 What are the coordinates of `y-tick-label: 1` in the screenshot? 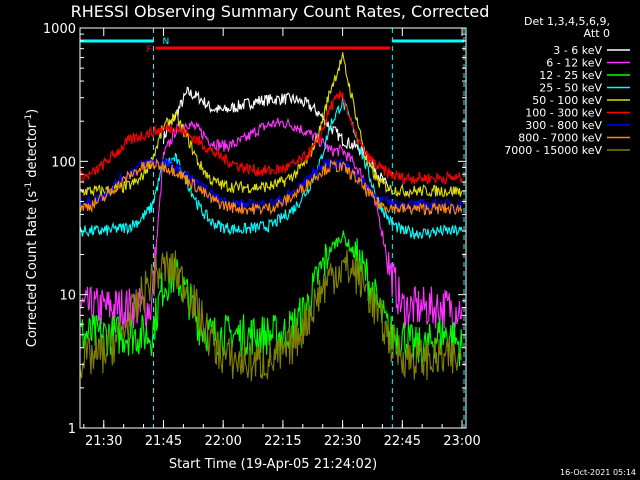 It's located at (72, 429).